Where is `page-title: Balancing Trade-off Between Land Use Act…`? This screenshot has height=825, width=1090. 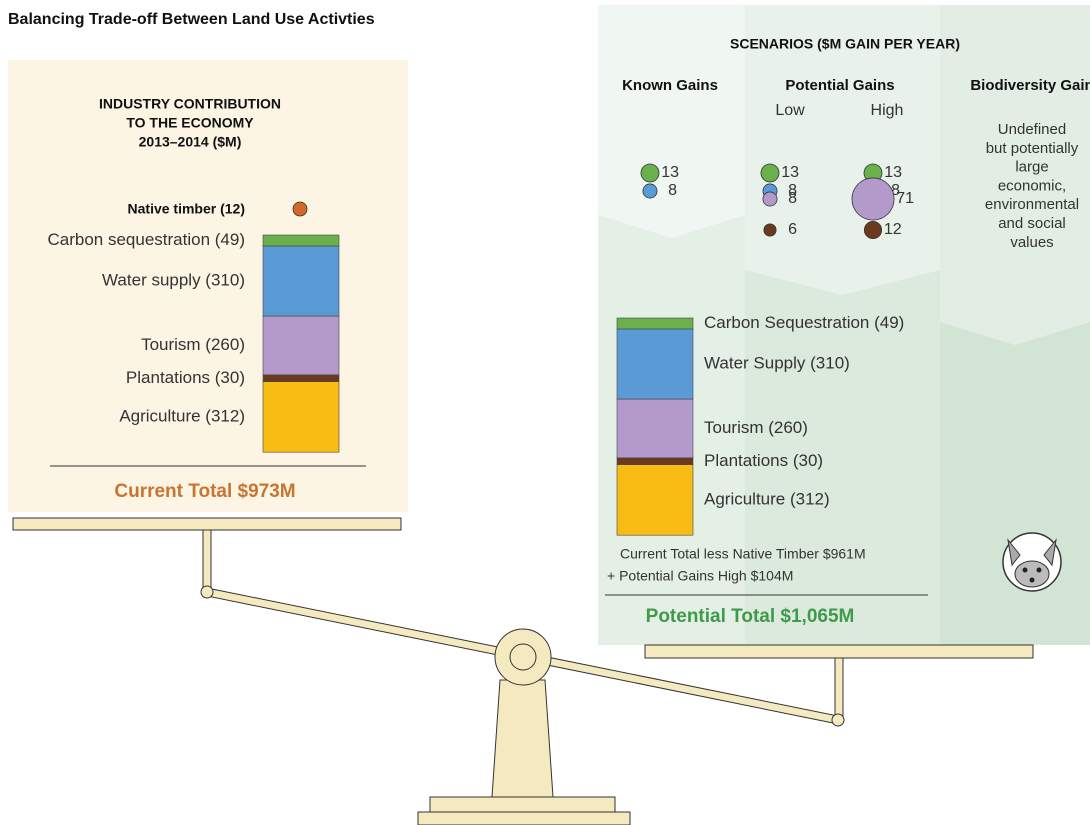
page-title: Balancing Trade-off Between Land Use Act… is located at coordinates (191, 19).